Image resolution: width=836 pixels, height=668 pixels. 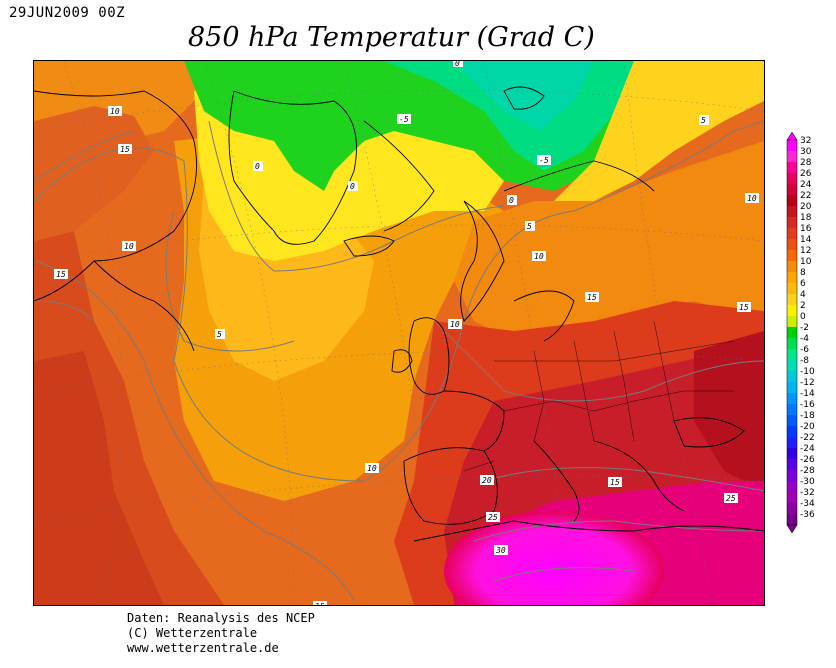 What do you see at coordinates (807, 471) in the screenshot?
I see `colorbar-tick-label: -28` at bounding box center [807, 471].